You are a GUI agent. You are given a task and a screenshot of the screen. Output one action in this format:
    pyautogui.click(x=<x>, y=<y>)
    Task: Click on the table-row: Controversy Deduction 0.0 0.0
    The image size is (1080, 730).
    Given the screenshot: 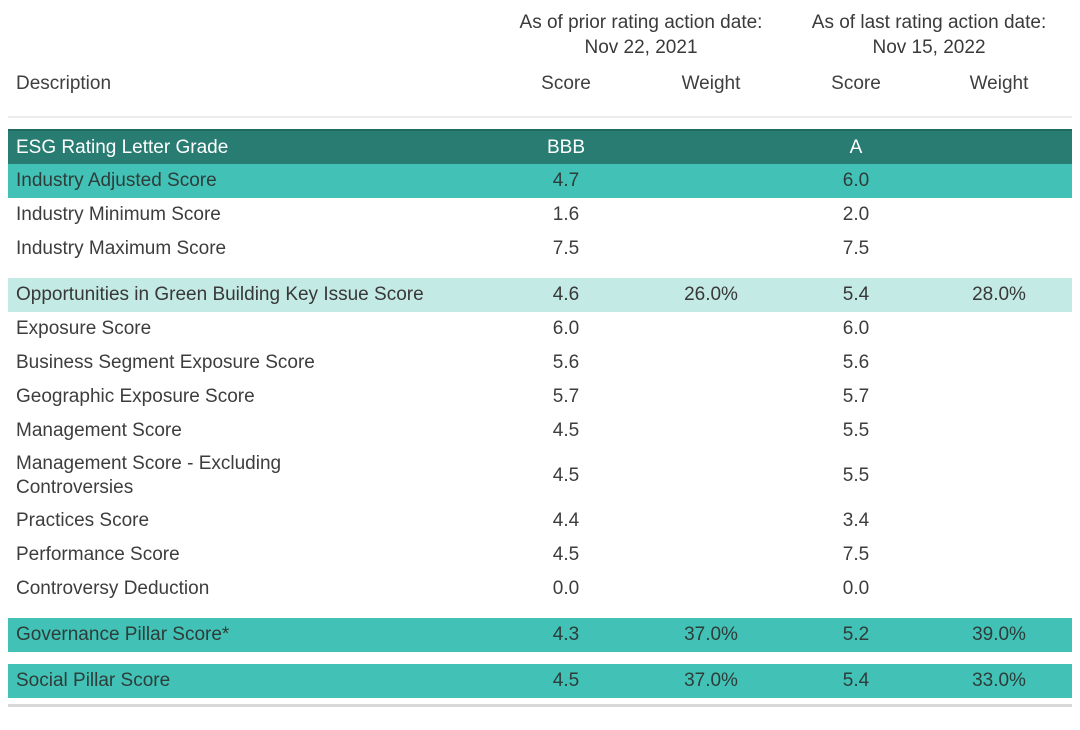 What is the action you would take?
    pyautogui.click(x=540, y=589)
    